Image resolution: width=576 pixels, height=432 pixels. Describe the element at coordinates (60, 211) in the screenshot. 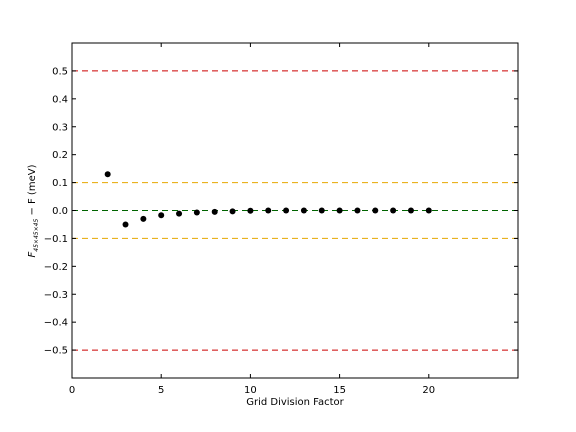

I see `y-tick-label: 0.0` at that location.